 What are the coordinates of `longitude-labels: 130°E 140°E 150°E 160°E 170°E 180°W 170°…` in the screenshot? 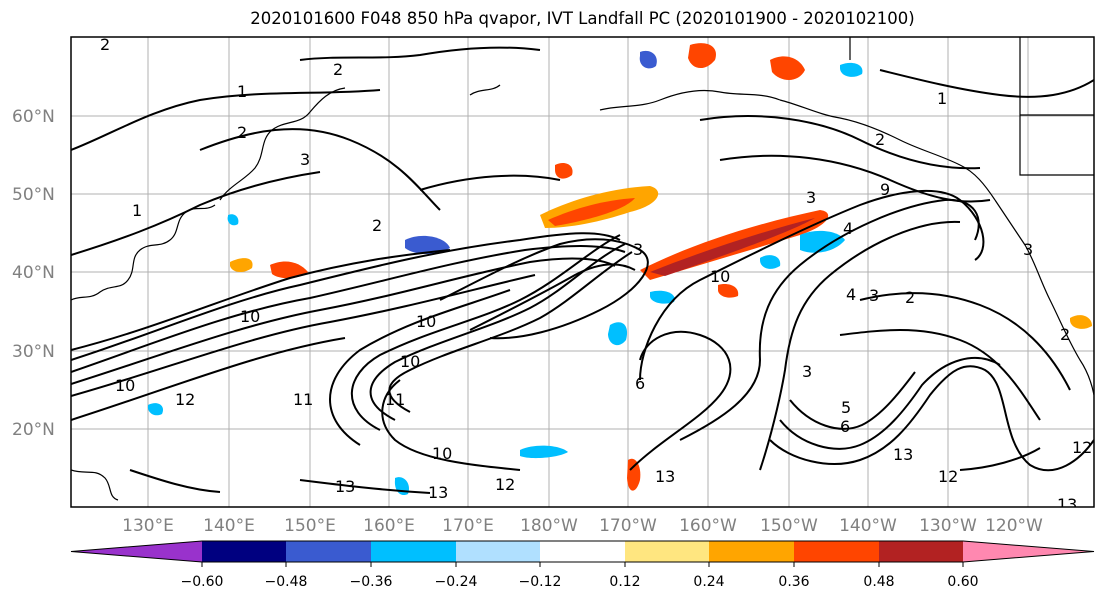 It's located at (582, 526).